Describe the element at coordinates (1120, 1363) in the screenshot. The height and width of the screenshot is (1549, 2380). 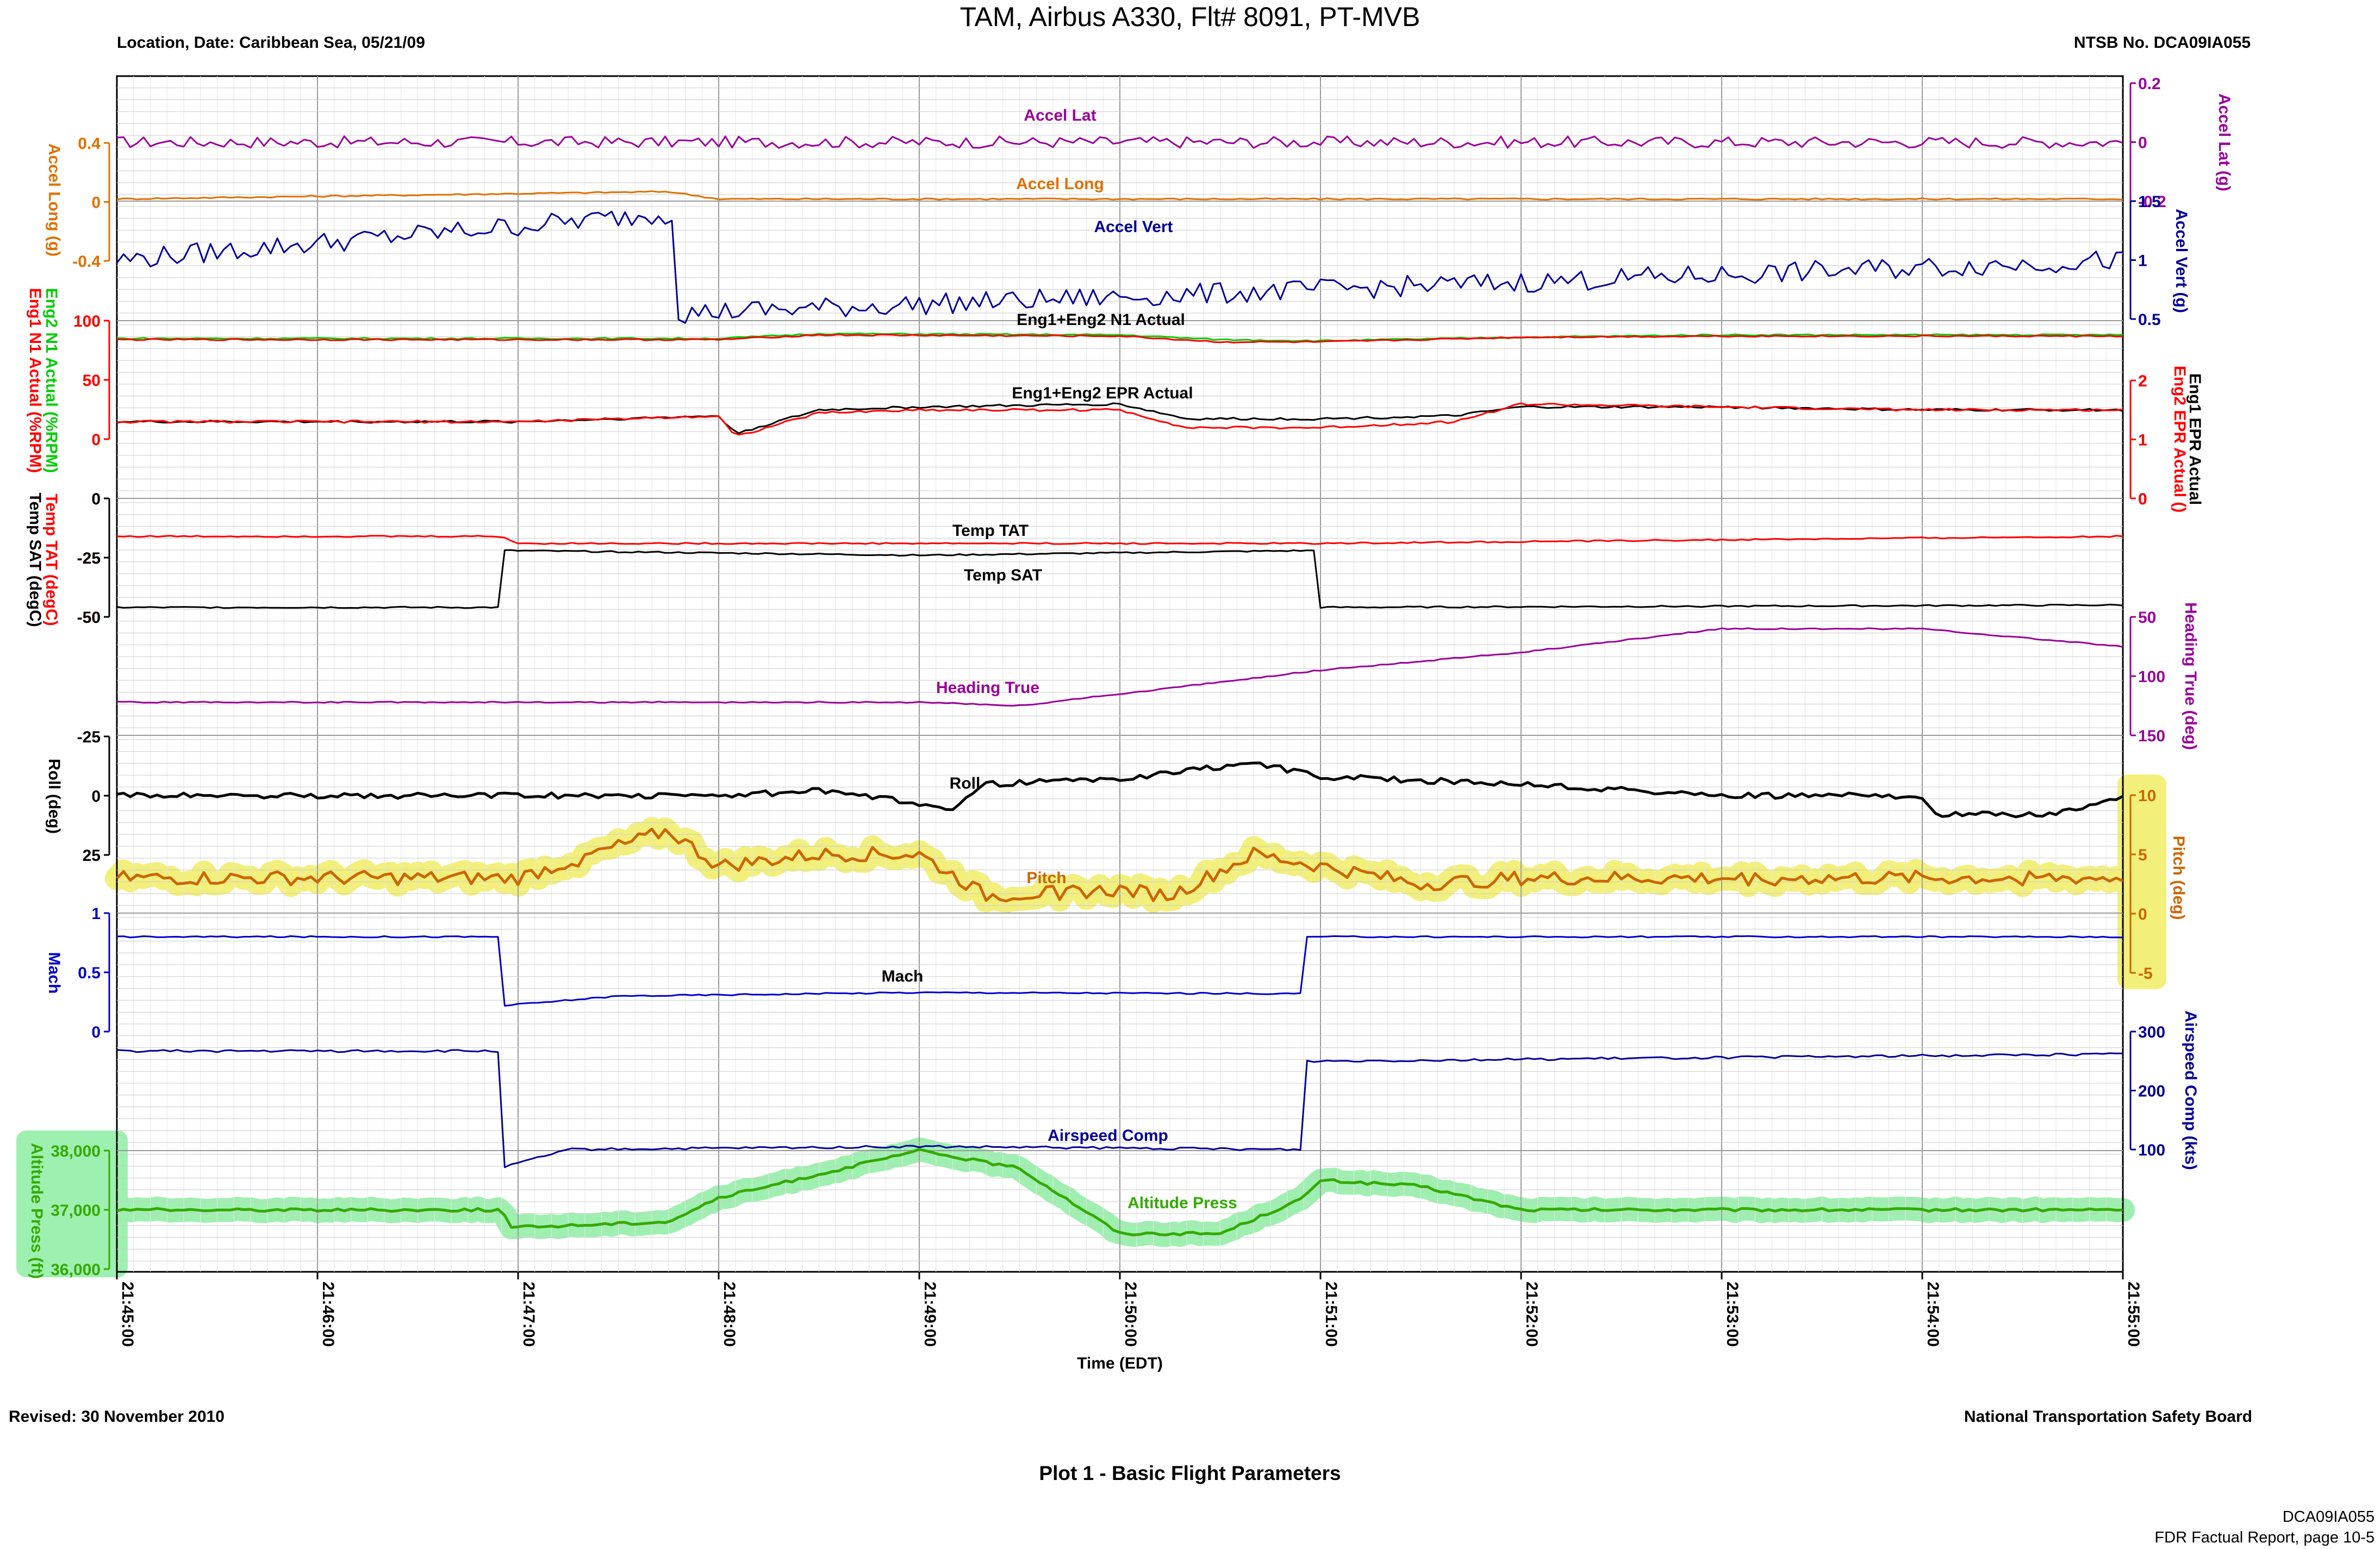
I see `x-axis-label: Time (EDT)` at that location.